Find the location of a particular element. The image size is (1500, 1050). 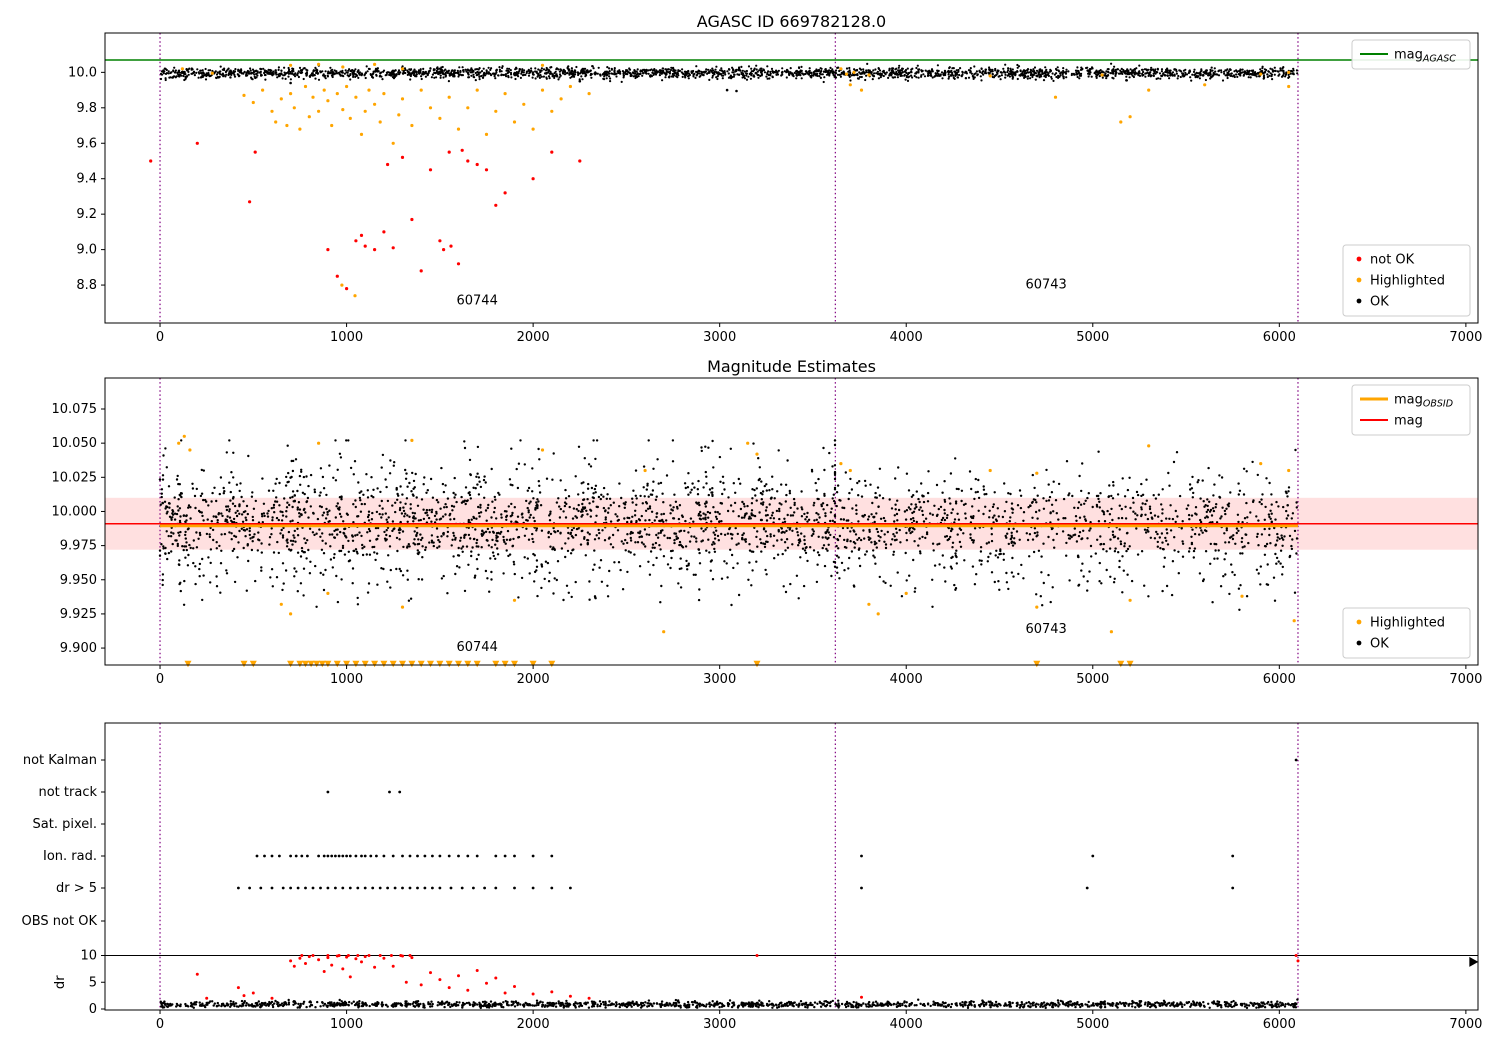

svg-text: 8.8 is located at coordinates (86, 285).